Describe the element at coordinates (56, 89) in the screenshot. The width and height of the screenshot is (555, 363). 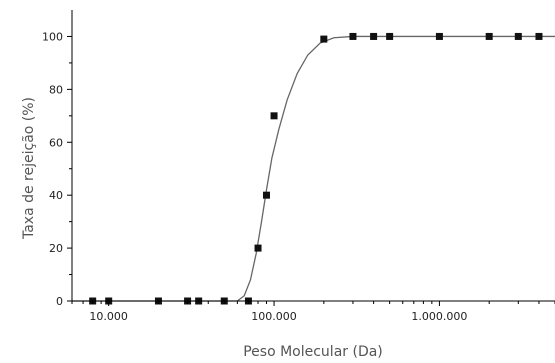
I see `y-tick-label: 80` at that location.